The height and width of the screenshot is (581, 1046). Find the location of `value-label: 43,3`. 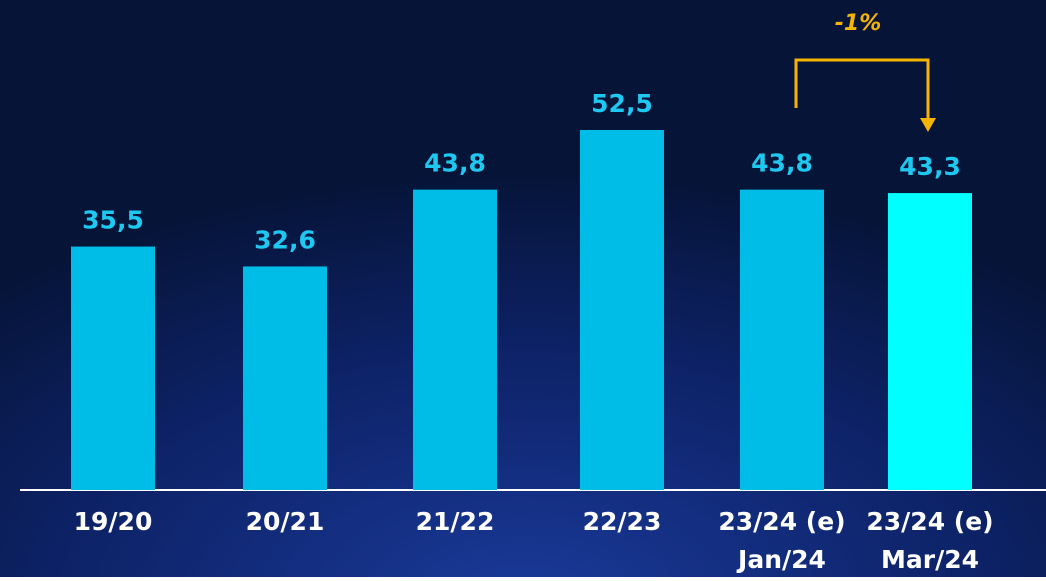

value-label: 43,3 is located at coordinates (930, 166).